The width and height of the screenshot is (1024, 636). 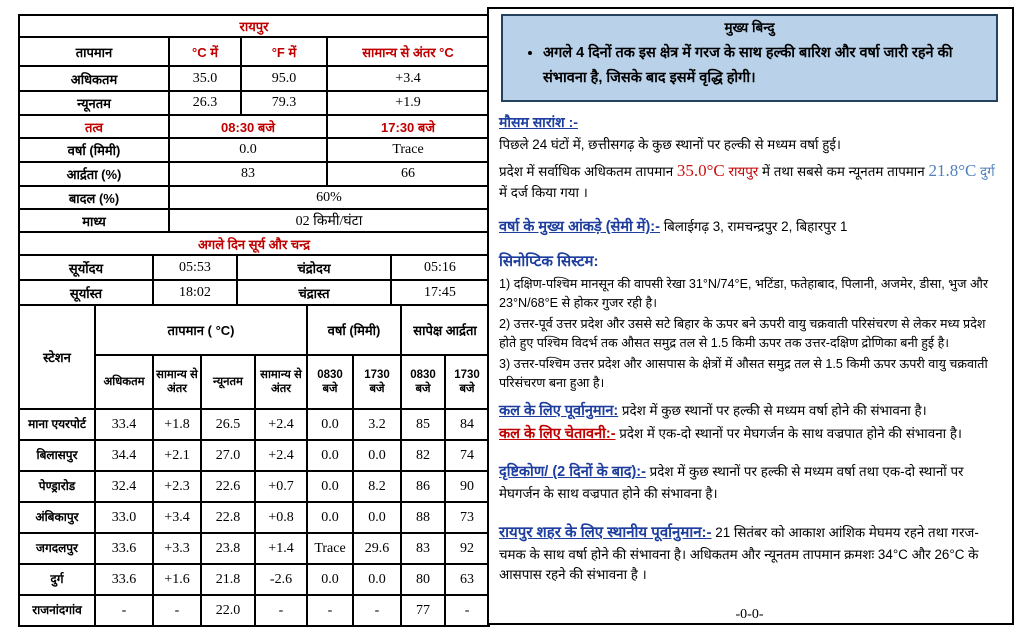 I want to click on max-temp-value: 35.0°C, so click(x=700, y=170).